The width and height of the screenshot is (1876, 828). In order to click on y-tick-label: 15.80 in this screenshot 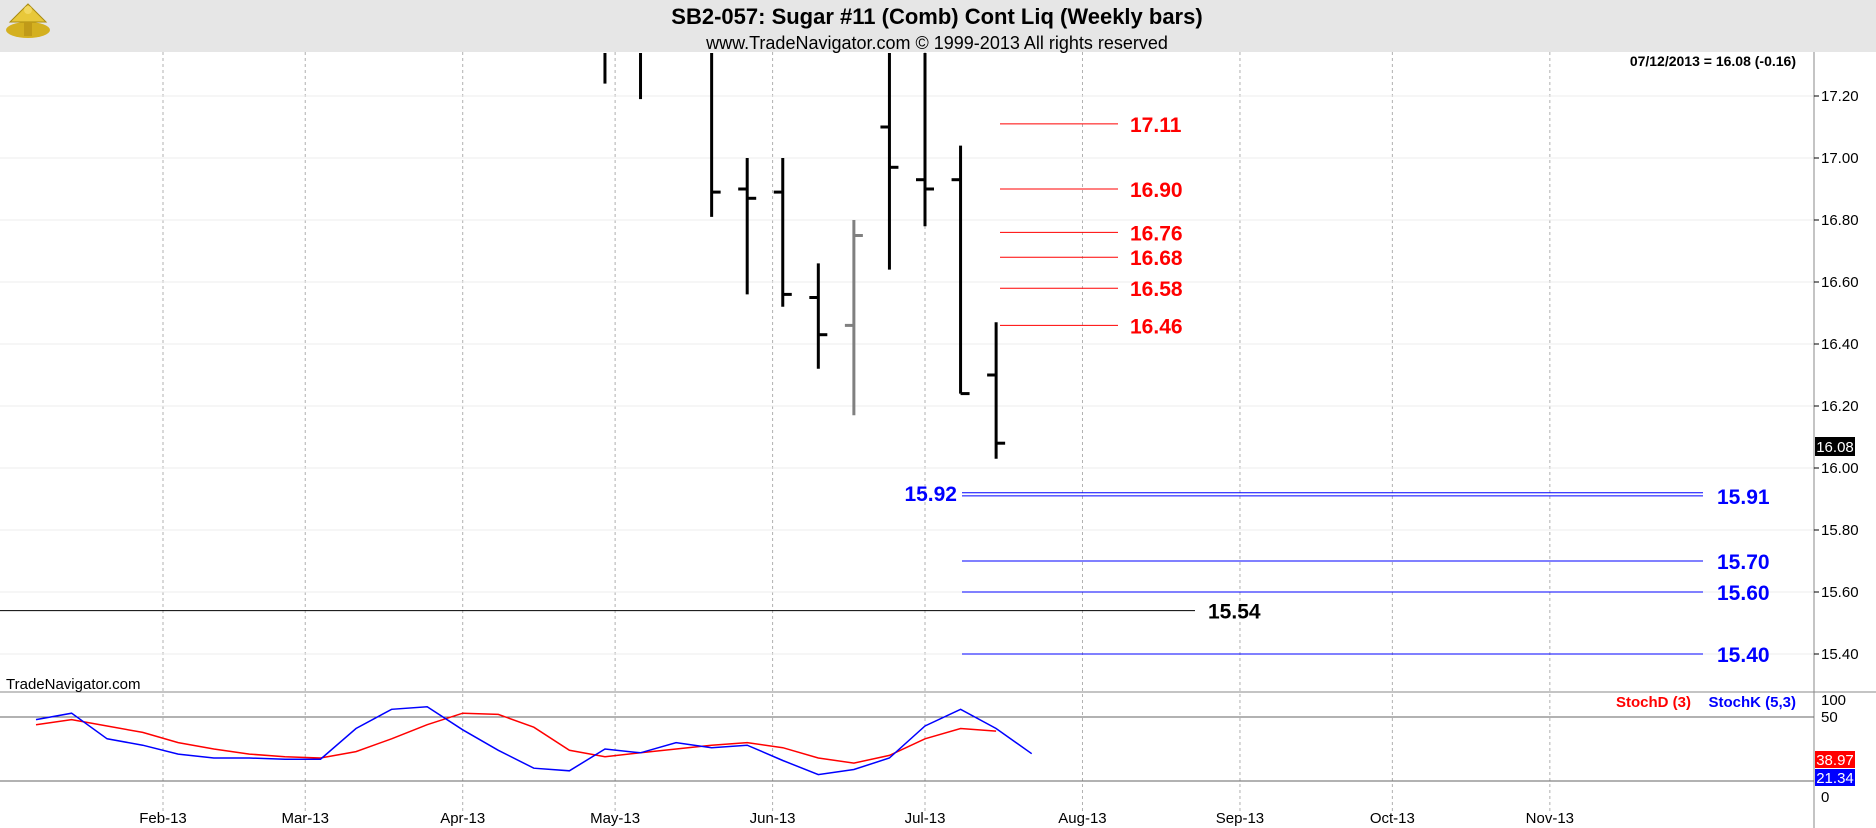, I will do `click(1840, 530)`.